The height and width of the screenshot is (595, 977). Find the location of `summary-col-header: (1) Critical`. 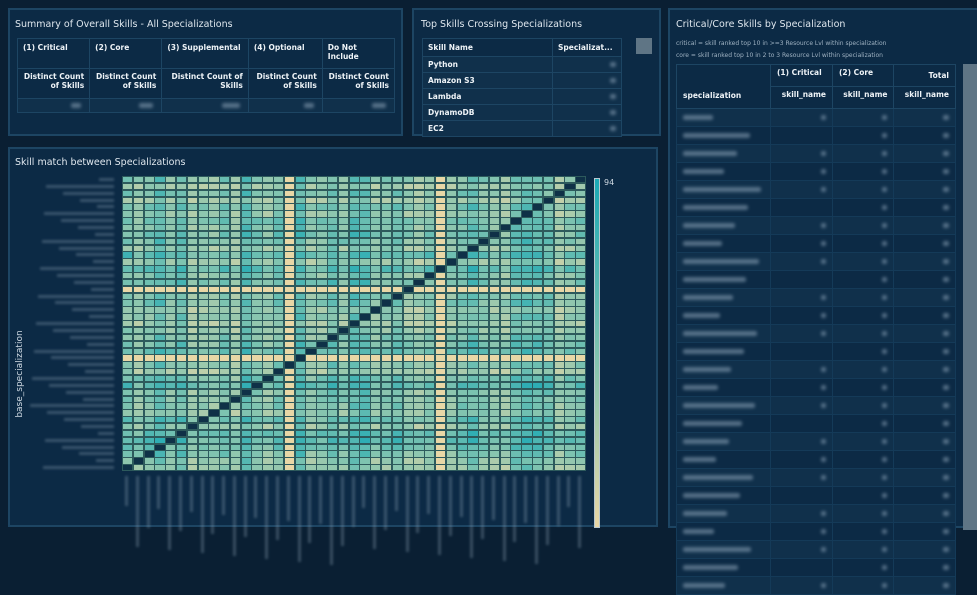

summary-col-header: (1) Critical is located at coordinates (53, 53).